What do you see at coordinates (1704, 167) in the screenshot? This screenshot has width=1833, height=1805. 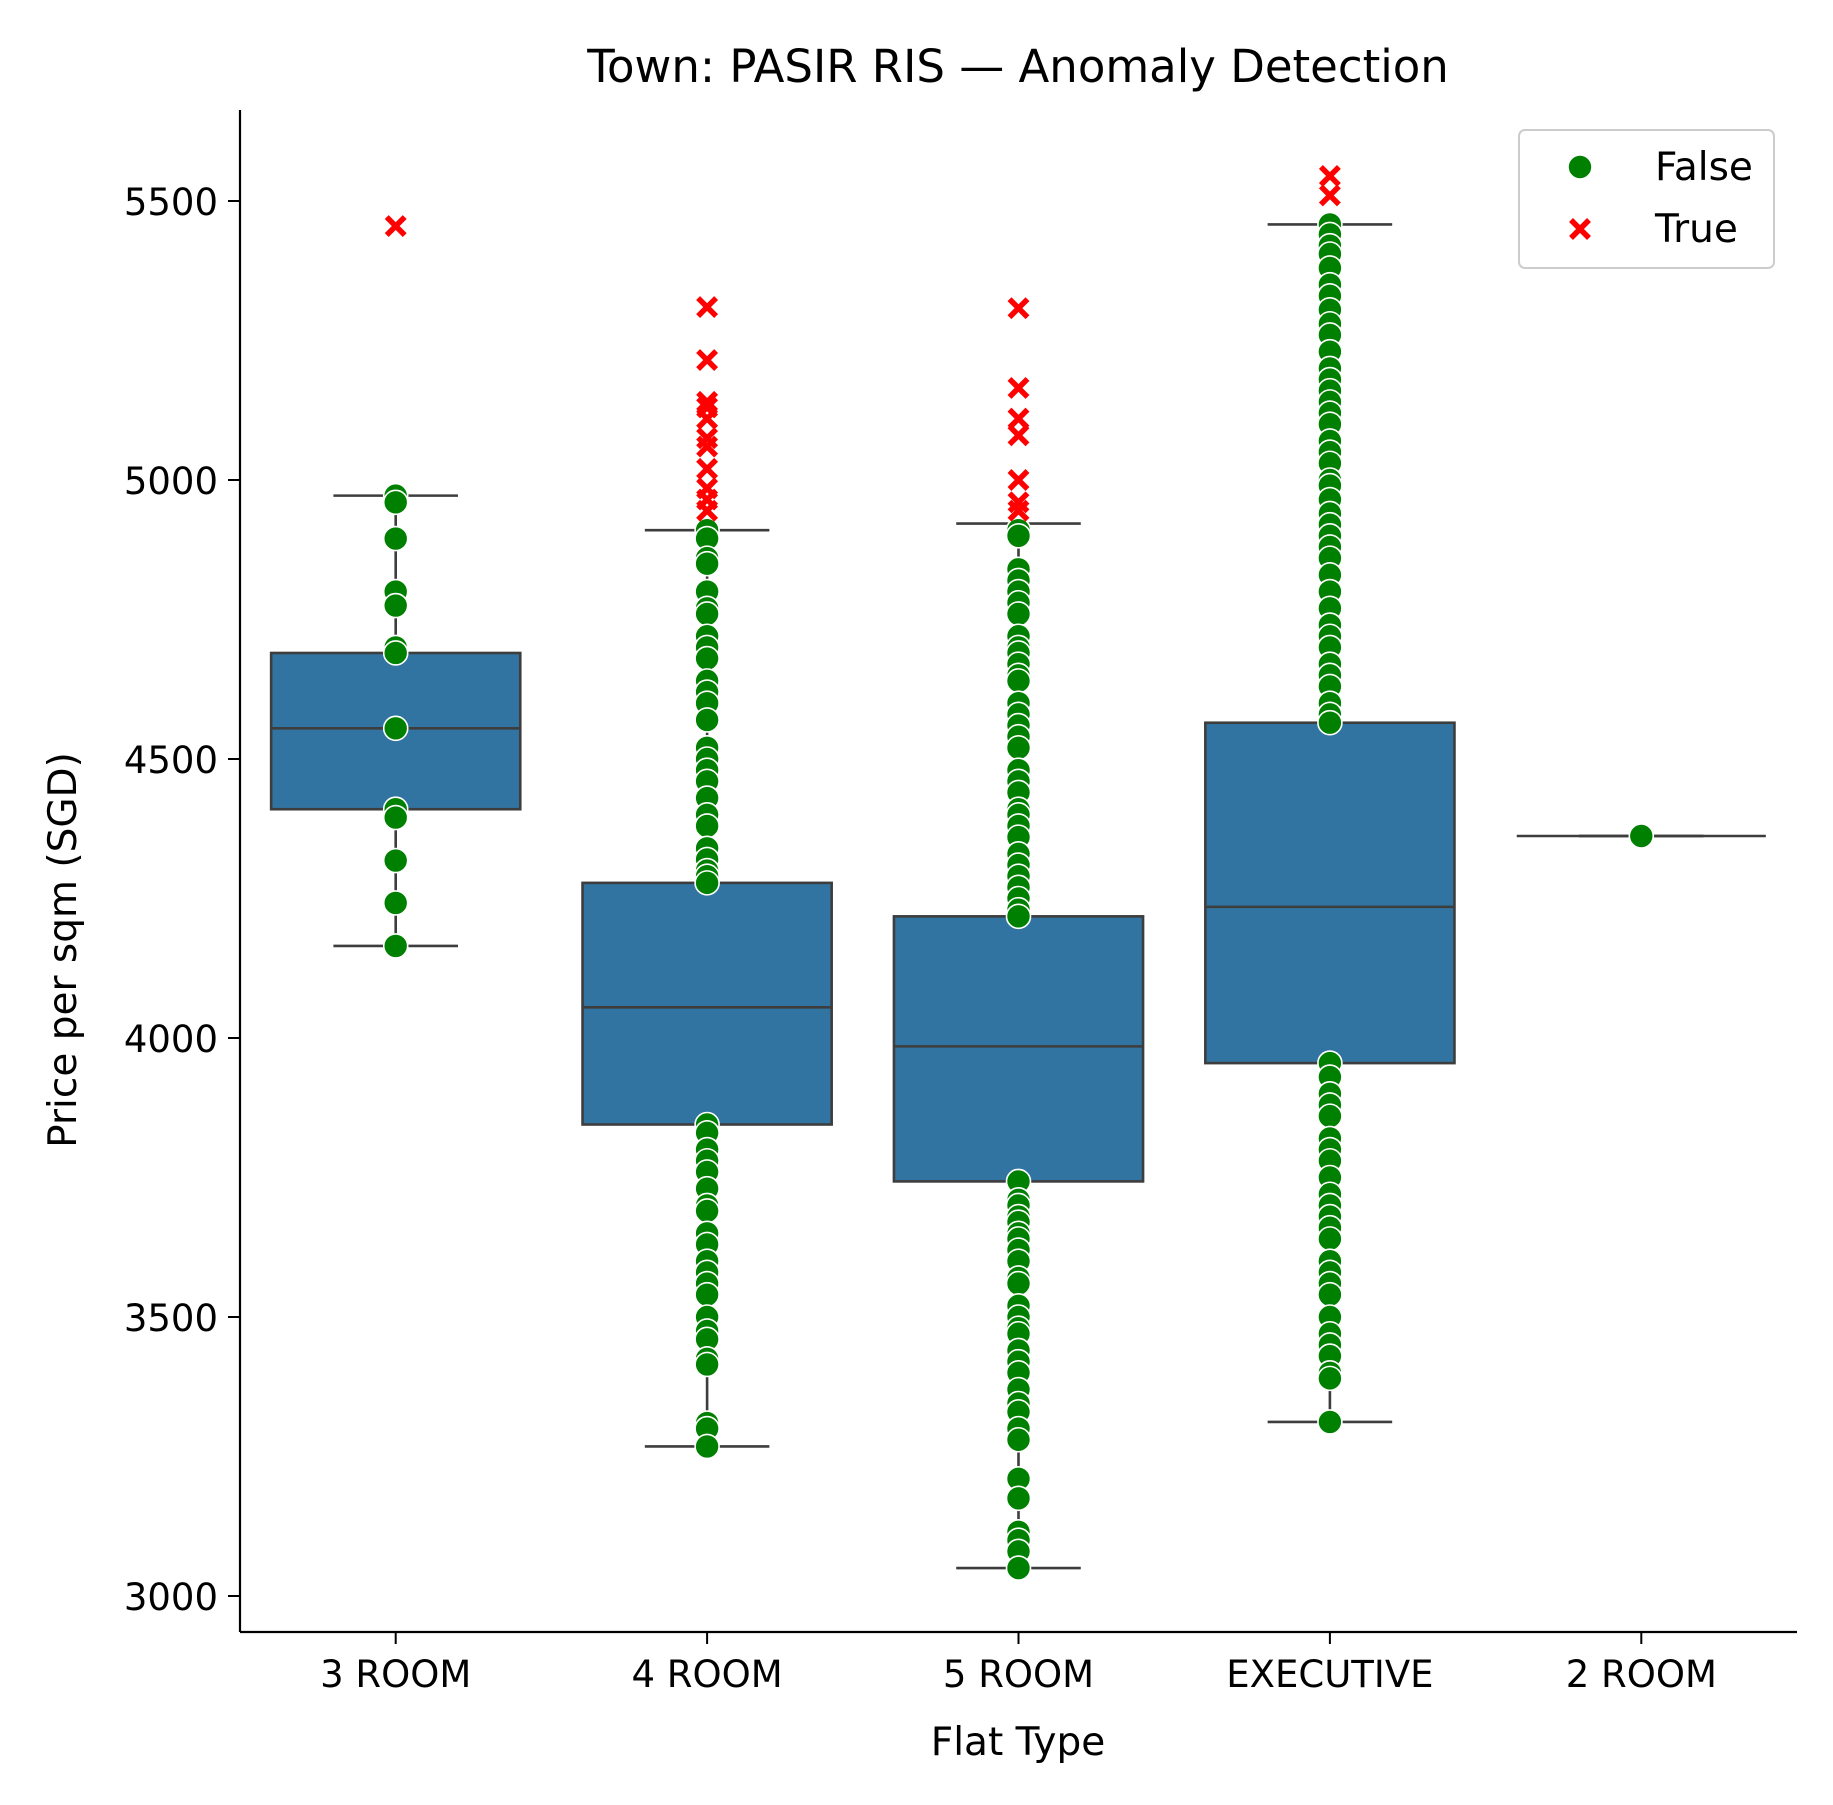 I see `legend-label-false: False` at bounding box center [1704, 167].